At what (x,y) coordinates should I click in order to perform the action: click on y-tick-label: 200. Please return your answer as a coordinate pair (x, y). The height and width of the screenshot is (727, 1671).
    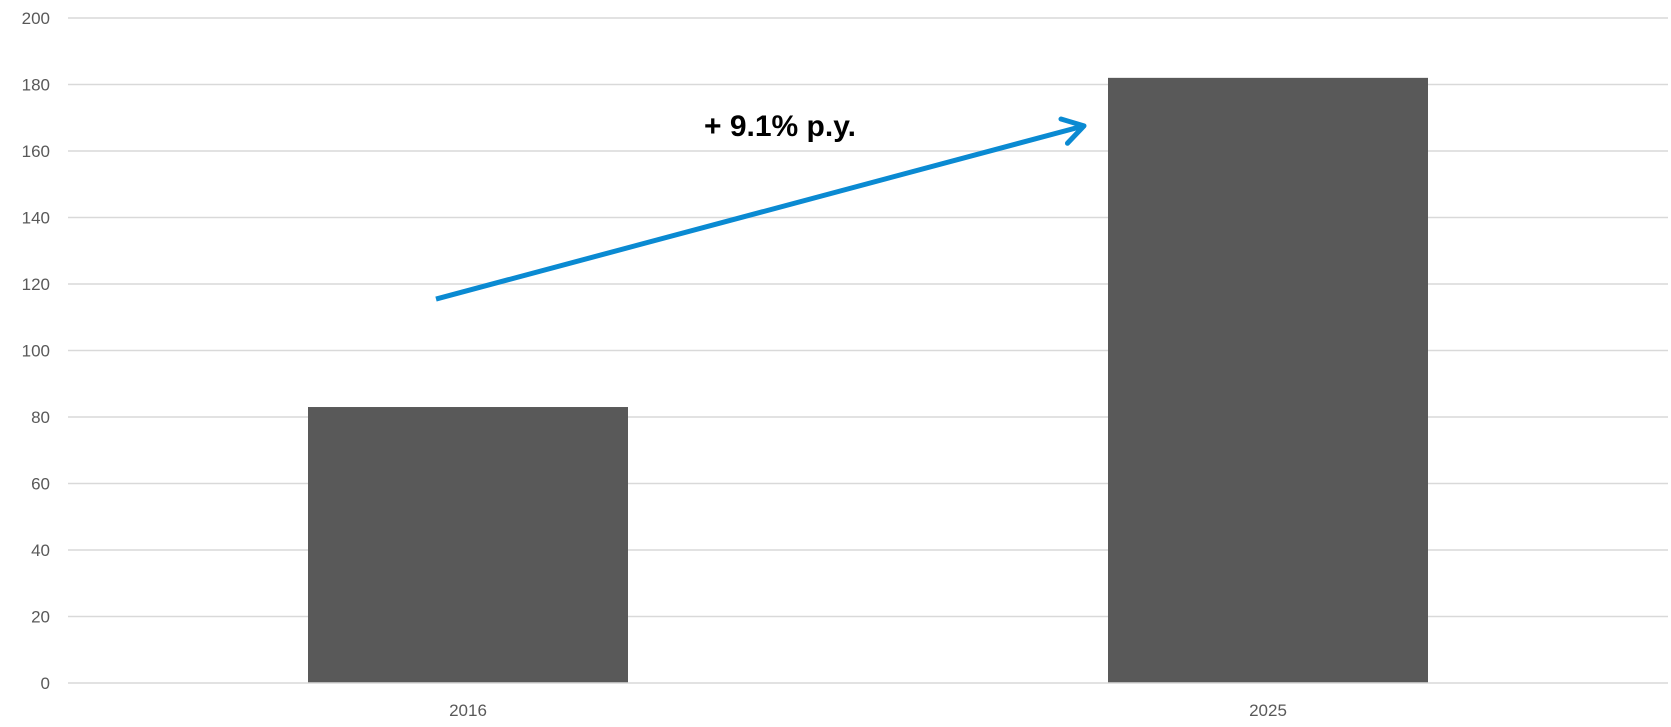
    Looking at the image, I should click on (36, 18).